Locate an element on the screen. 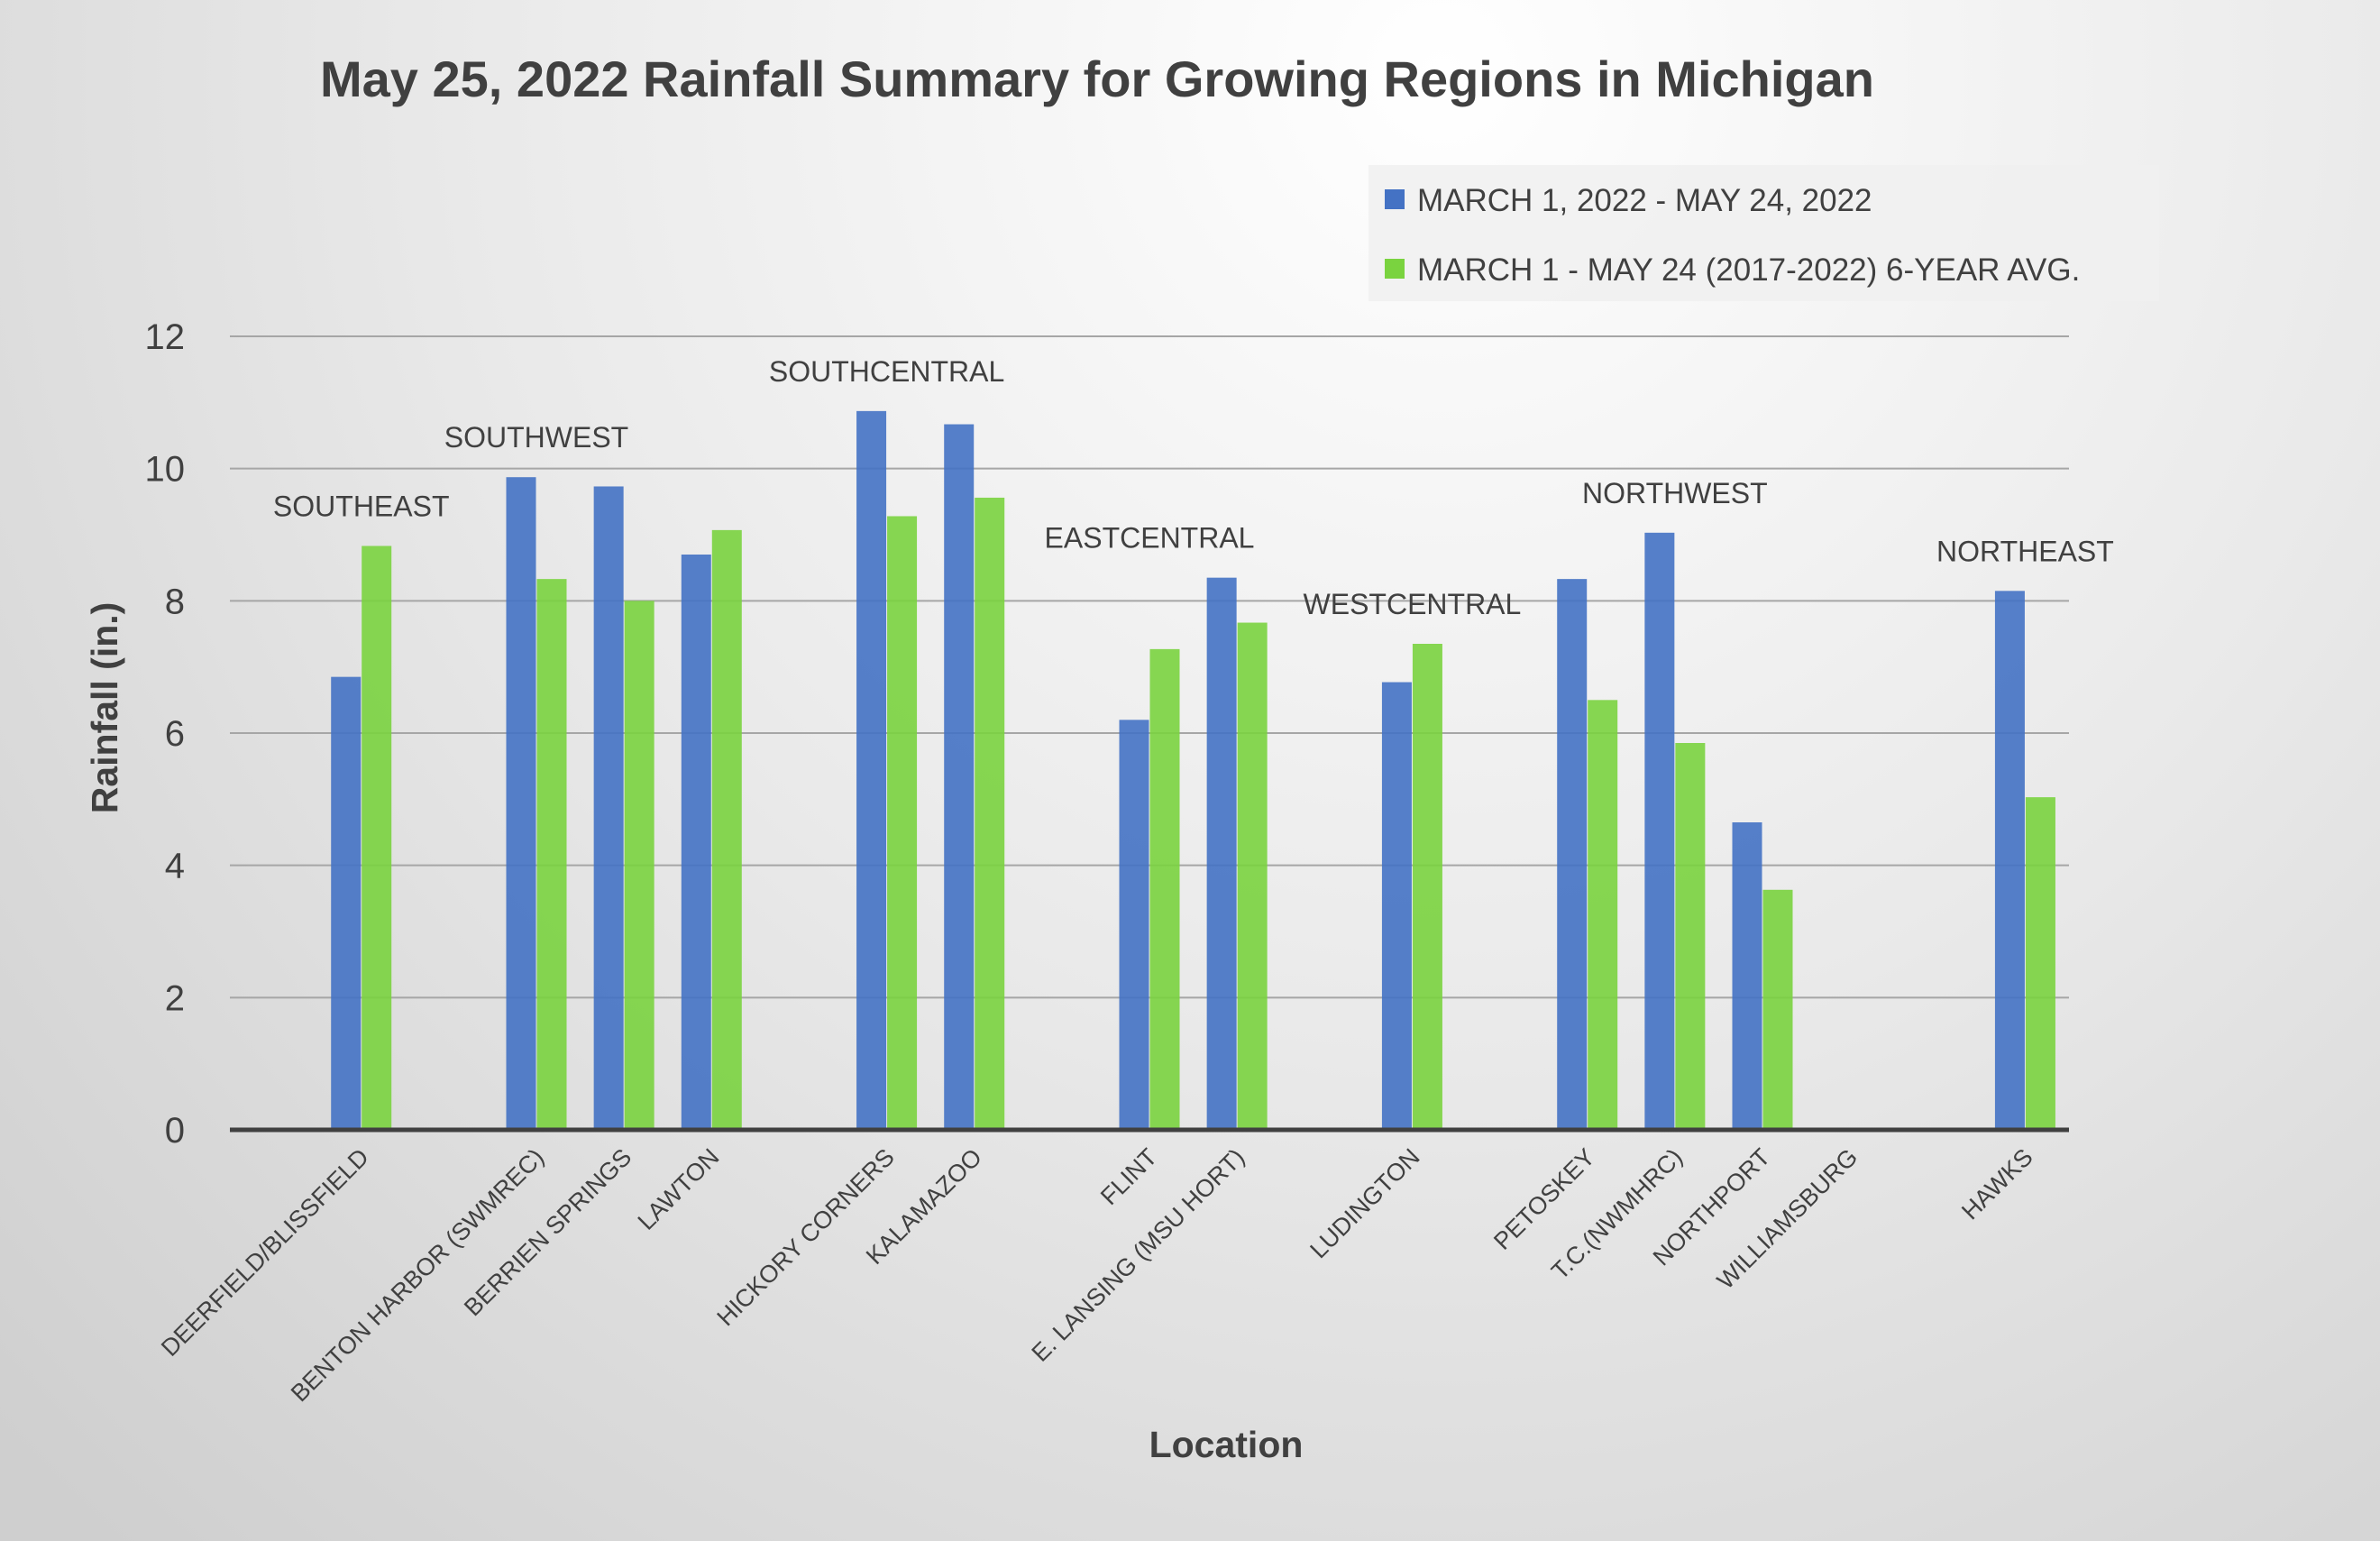  region-label: NORTHEAST is located at coordinates (2025, 551).